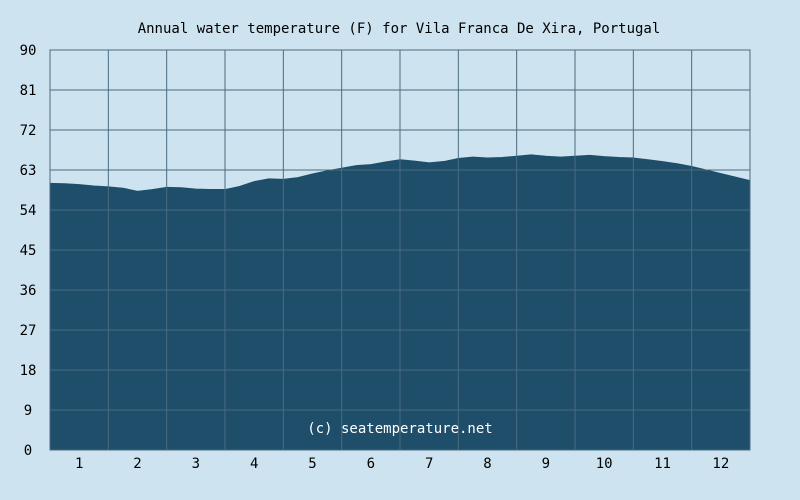 This screenshot has height=500, width=800. I want to click on y-tick-label: 54, so click(28, 211).